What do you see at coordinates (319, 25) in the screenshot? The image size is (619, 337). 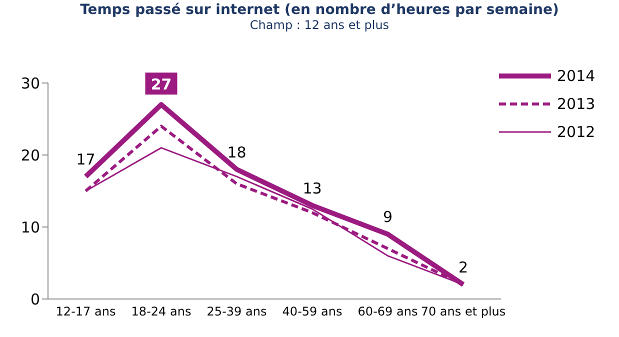 I see `chart-subtitle: Champ : 12 ans et plus` at bounding box center [319, 25].